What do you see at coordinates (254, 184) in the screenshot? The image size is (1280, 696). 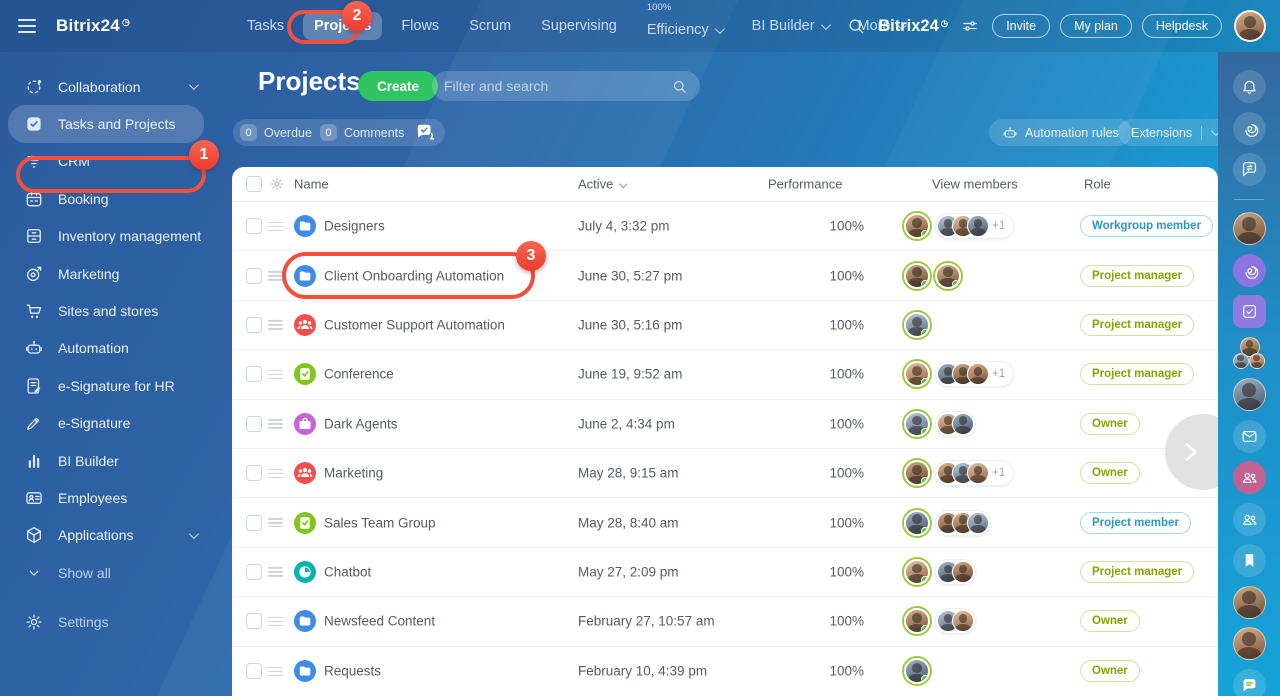 I see `select-all-checkbox` at bounding box center [254, 184].